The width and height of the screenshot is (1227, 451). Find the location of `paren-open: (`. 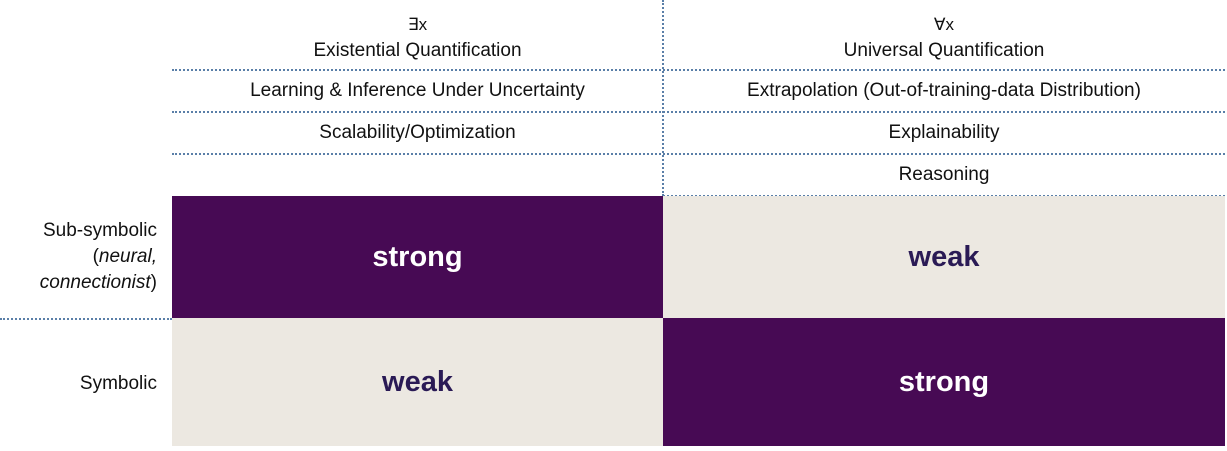

paren-open: ( is located at coordinates (95, 256).